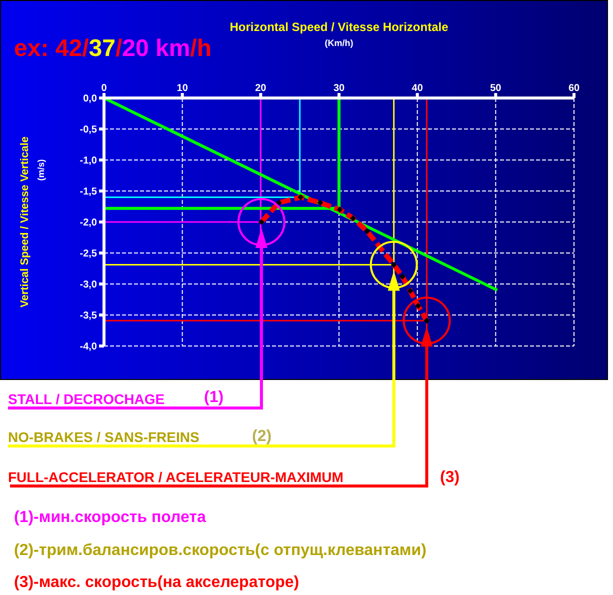 The image size is (613, 595). What do you see at coordinates (86, 399) in the screenshot?
I see `text: STALL / DECROCHAGE` at bounding box center [86, 399].